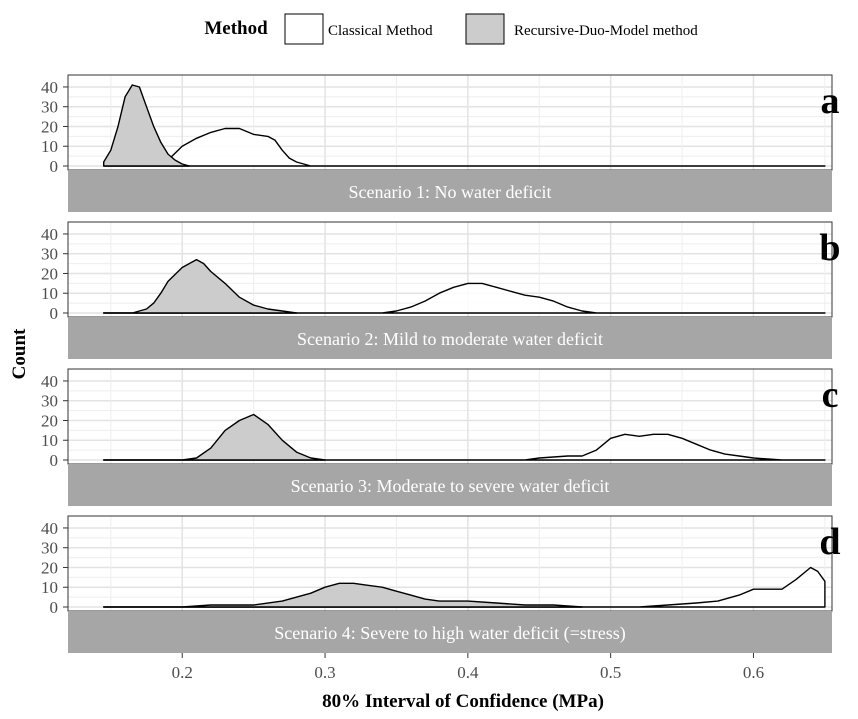  Describe the element at coordinates (304, 29) in the screenshot. I see `legend-swatch-classical` at that location.